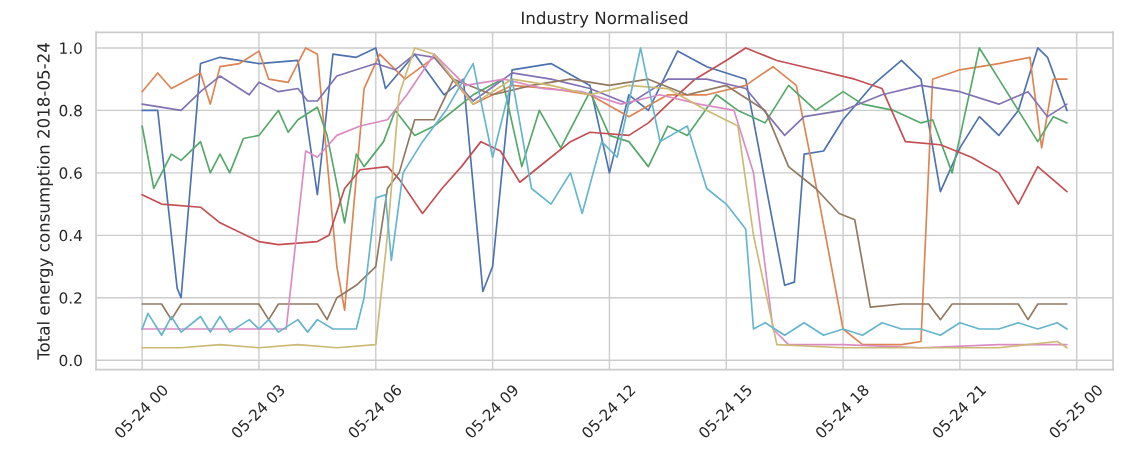  I want to click on y-tick-label: 0.2, so click(70, 298).